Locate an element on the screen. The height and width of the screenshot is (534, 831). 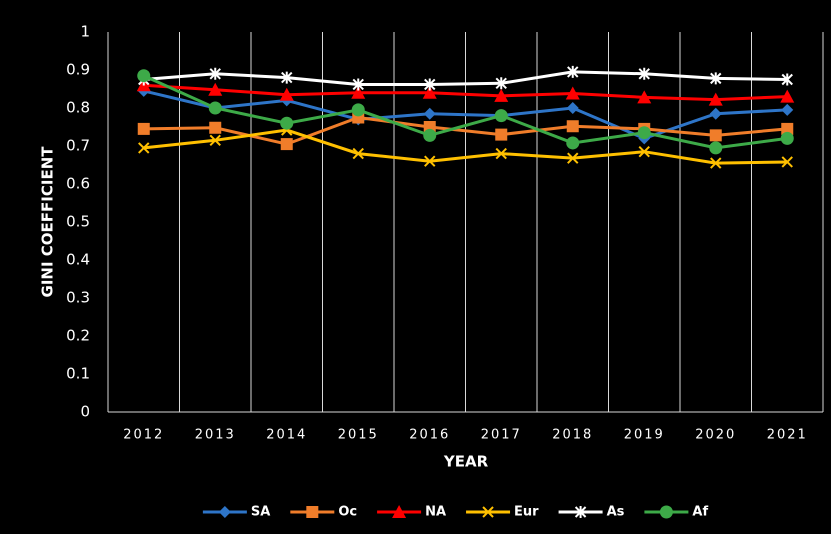
x-tick-label: 2014 is located at coordinates (286, 435).